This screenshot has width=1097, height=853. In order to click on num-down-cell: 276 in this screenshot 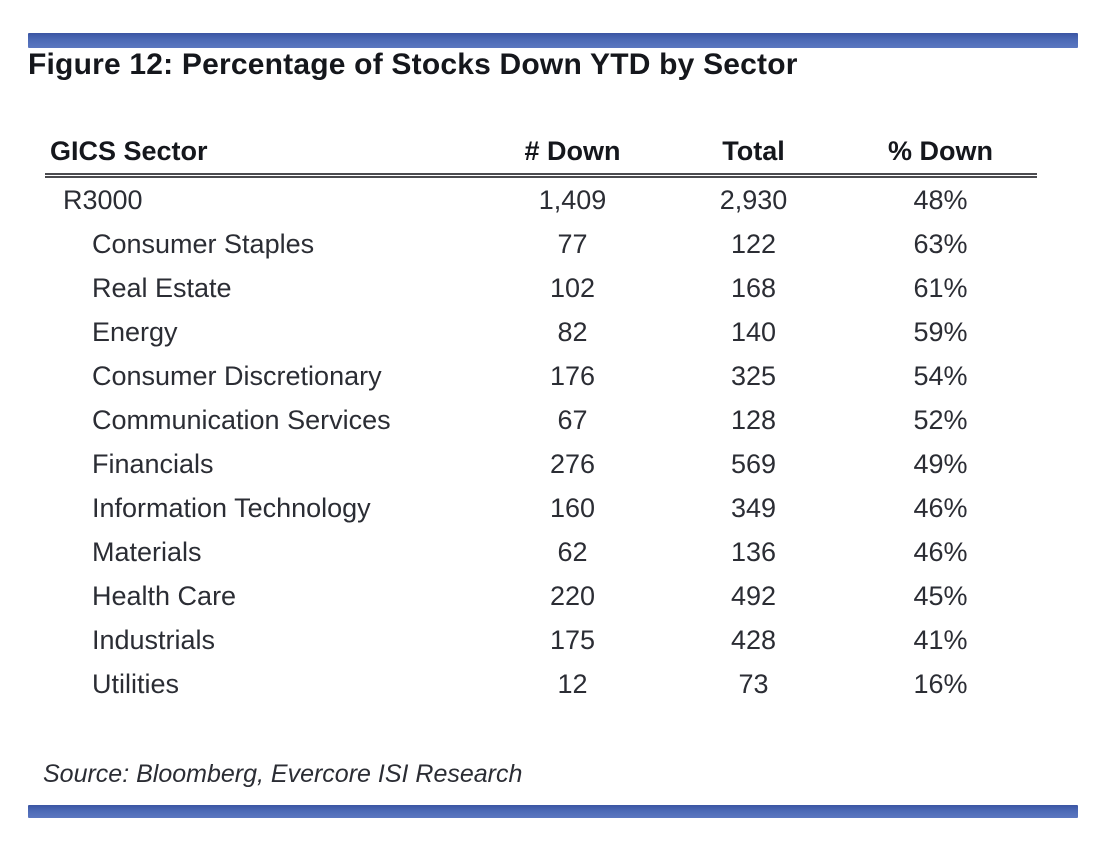, I will do `click(572, 463)`.